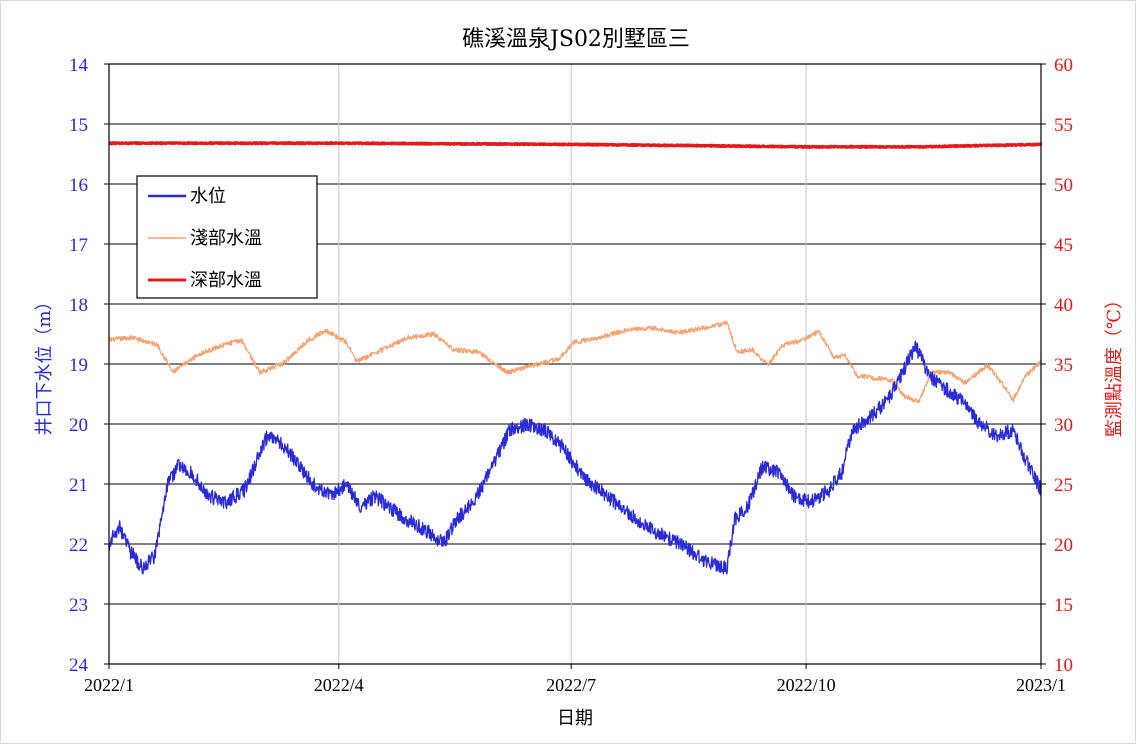  Describe the element at coordinates (1063, 125) in the screenshot. I see `right-tick-label-9: 55` at that location.